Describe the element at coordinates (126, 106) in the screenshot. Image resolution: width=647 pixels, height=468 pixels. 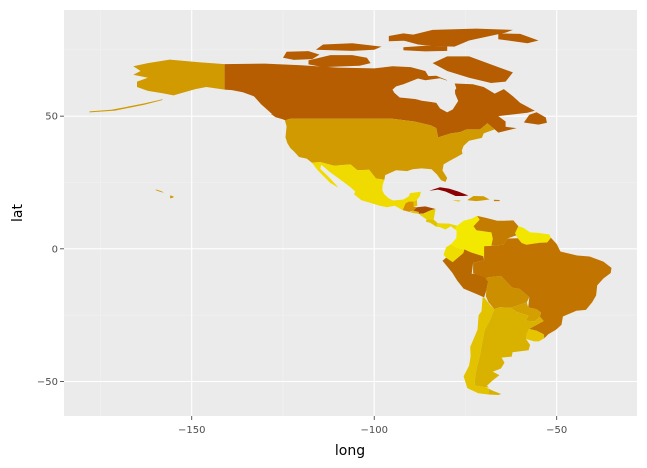
I see `aleutian-islands` at that location.